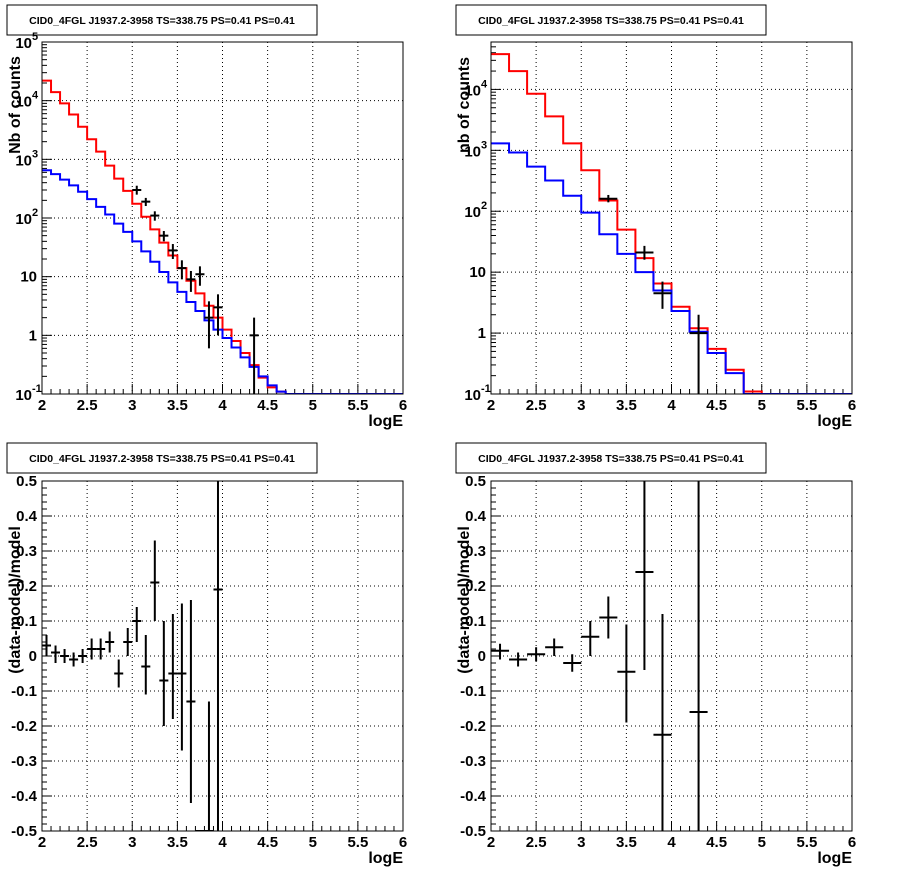 The width and height of the screenshot is (898, 875). What do you see at coordinates (473, 796) in the screenshot?
I see `y-tick-label: -0.4` at bounding box center [473, 796].